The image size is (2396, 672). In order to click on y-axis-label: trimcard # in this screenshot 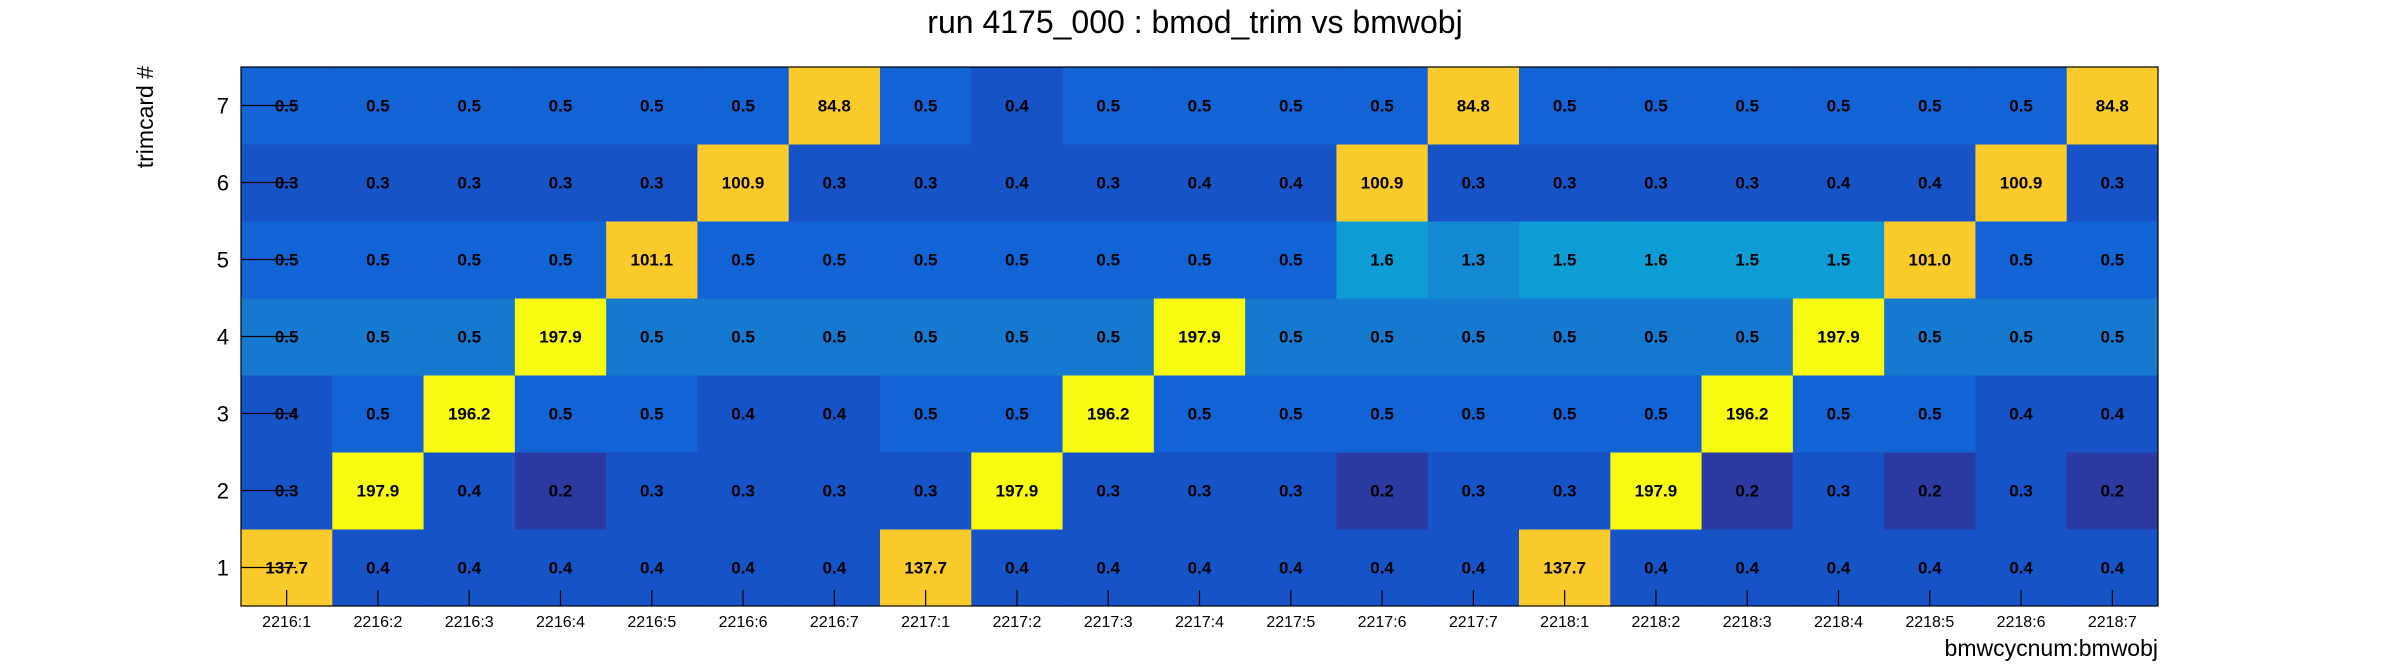, I will do `click(145, 117)`.